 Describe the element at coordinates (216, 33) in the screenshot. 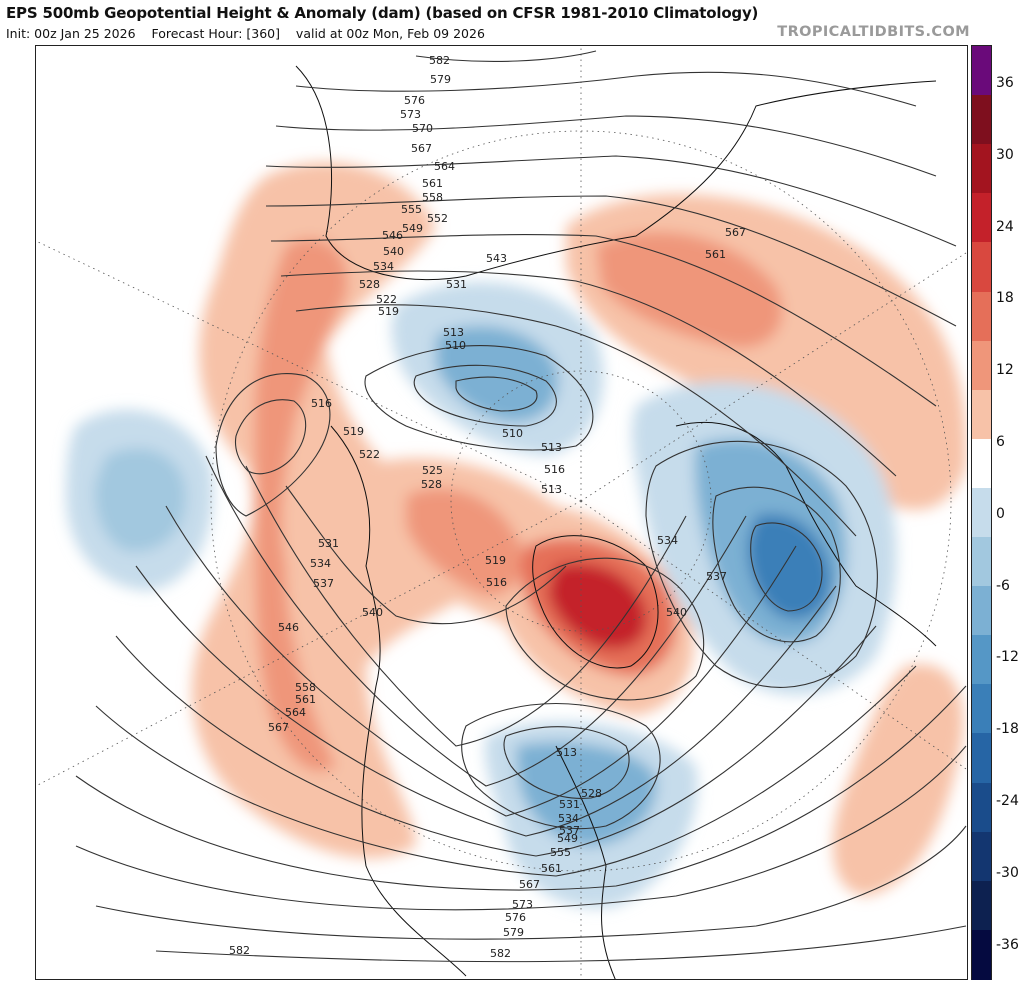

I see `forecast-hour: Forecast Hour: [360]` at that location.